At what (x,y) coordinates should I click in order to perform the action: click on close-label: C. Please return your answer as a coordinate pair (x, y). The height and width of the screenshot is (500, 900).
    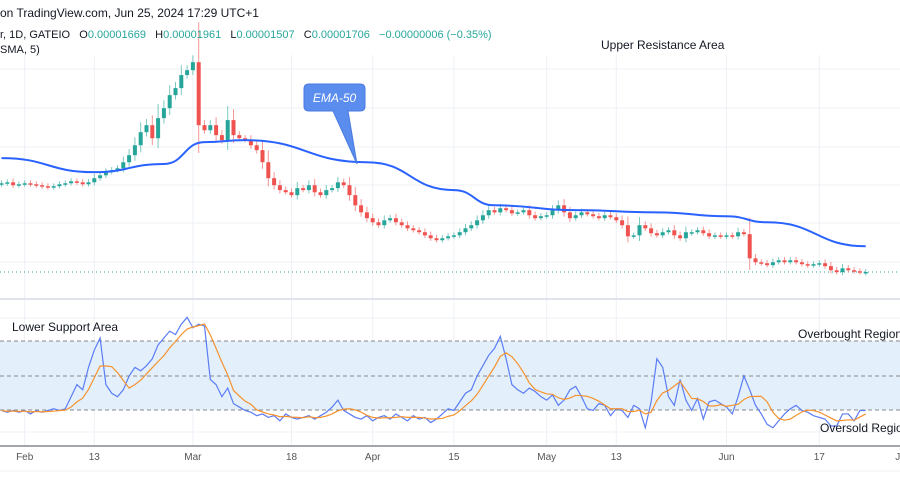
    Looking at the image, I should click on (307, 35).